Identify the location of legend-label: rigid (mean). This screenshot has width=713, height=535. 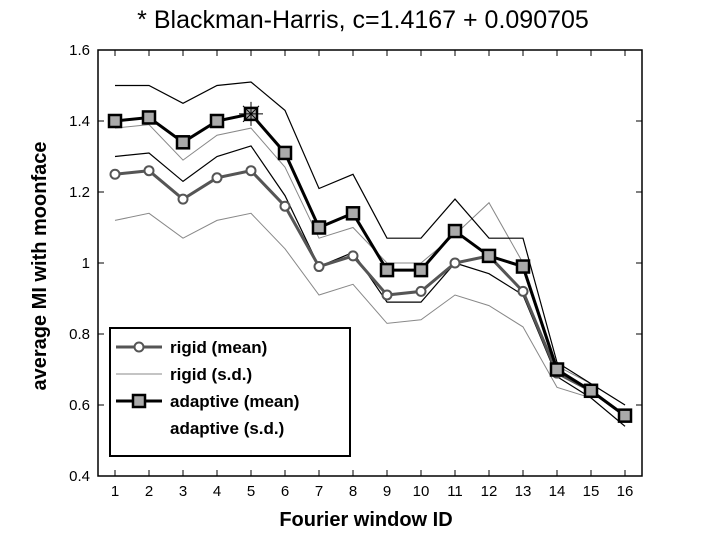
(218, 347).